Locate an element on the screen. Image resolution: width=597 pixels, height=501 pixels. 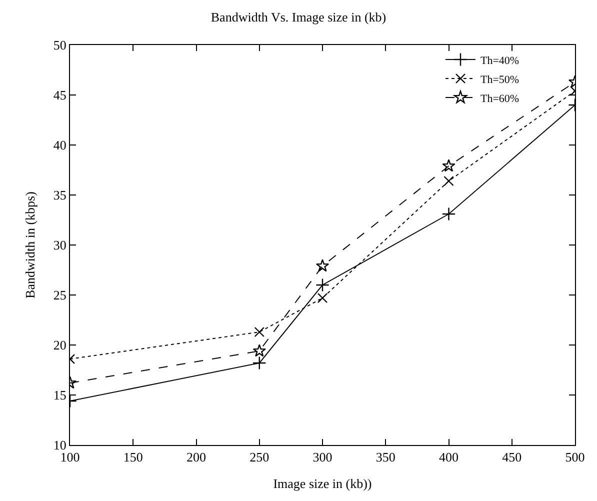
y-tick-label: 25 is located at coordinates (59, 295).